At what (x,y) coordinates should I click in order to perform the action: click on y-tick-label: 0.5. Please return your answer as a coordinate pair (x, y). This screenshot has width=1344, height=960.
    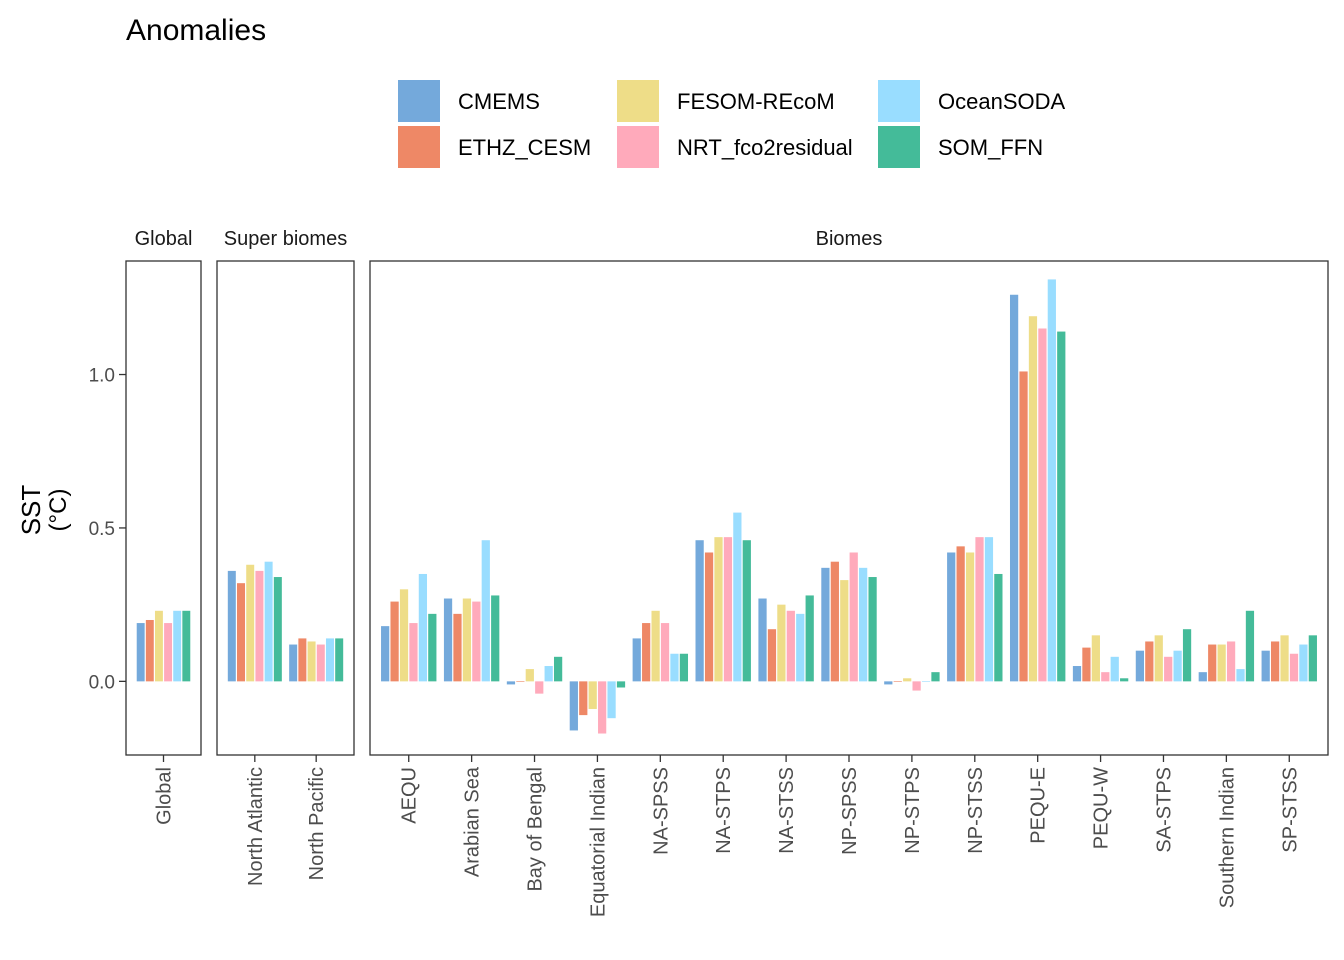
    Looking at the image, I should click on (102, 529).